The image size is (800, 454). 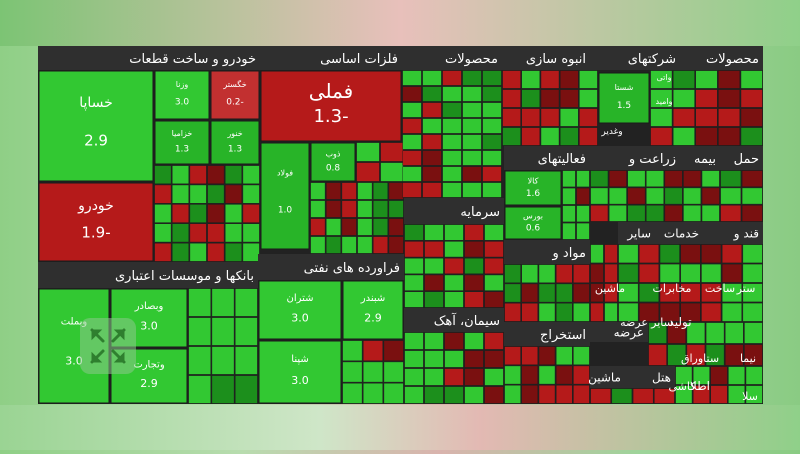 I want to click on sector-label: عرضه, so click(x=629, y=333).